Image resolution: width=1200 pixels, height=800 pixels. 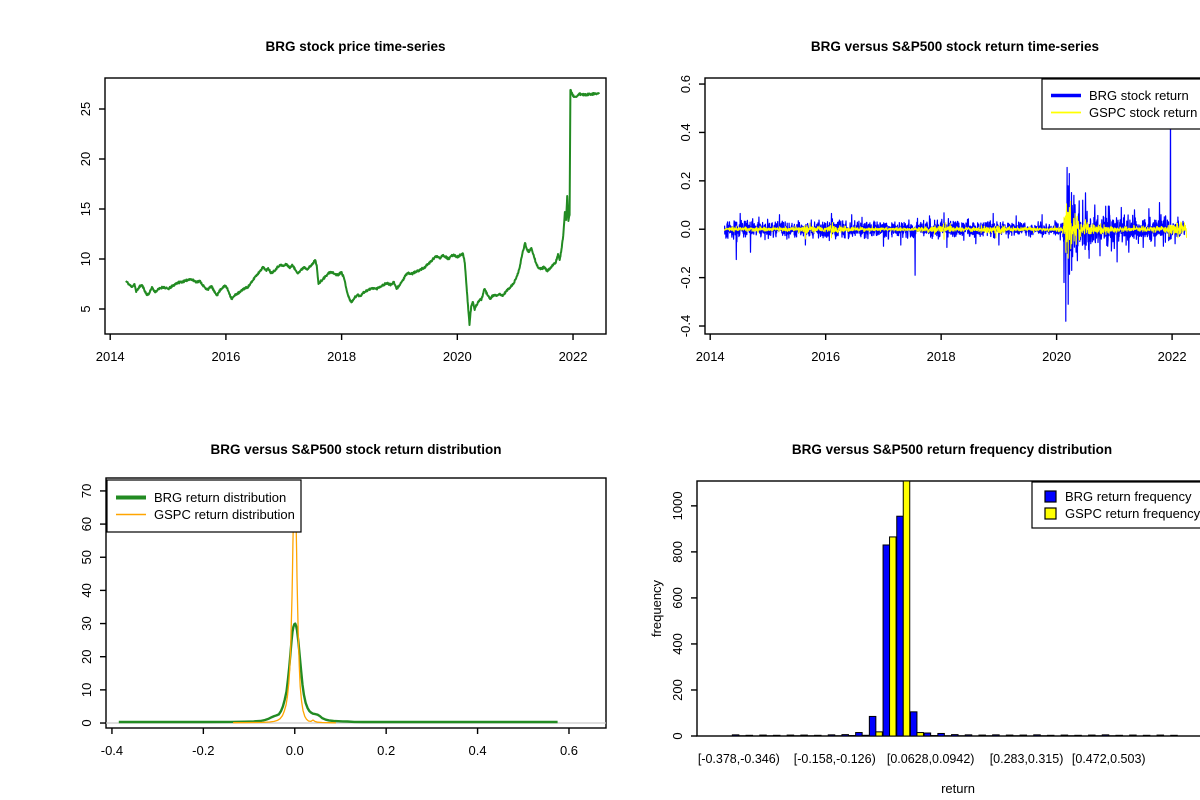 I want to click on x-tick-label: 2020, so click(x=1056, y=356).